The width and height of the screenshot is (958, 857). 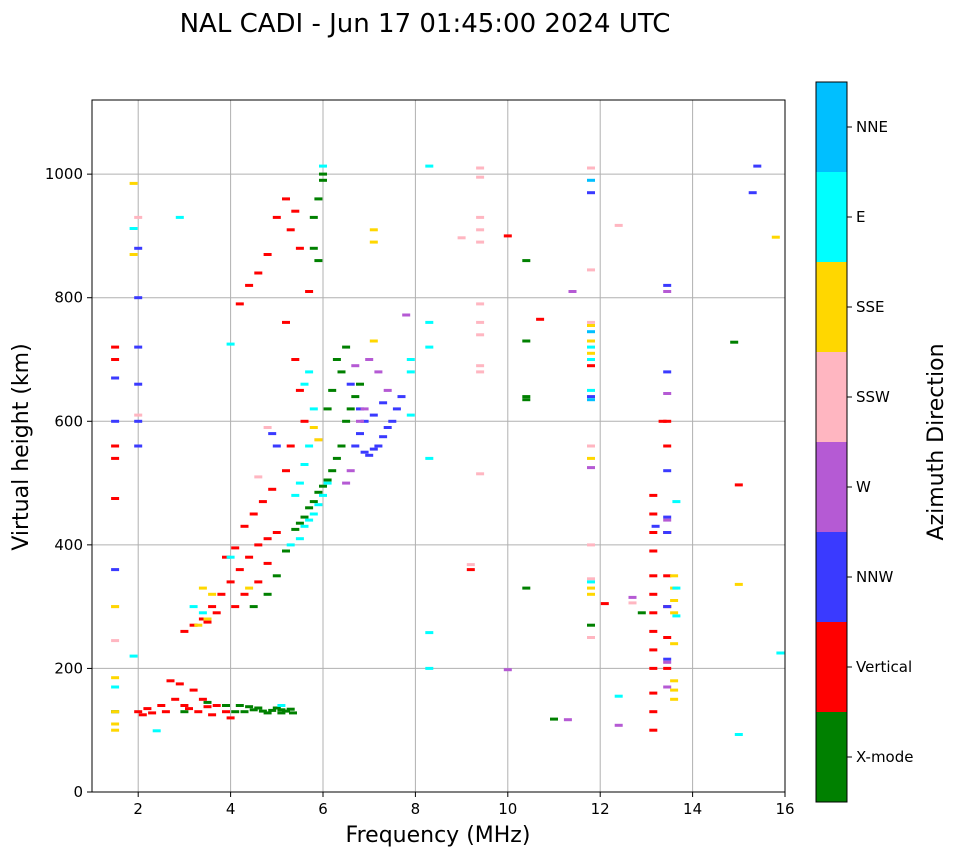 What do you see at coordinates (936, 441) in the screenshot?
I see `colorbar-label: Azimuth Direction` at bounding box center [936, 441].